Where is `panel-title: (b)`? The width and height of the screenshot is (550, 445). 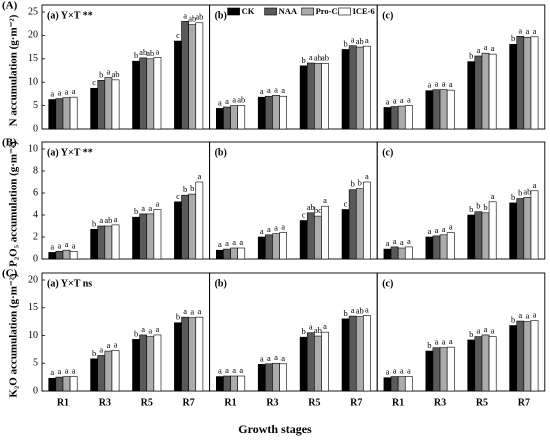
panel-title: (b) is located at coordinates (221, 15).